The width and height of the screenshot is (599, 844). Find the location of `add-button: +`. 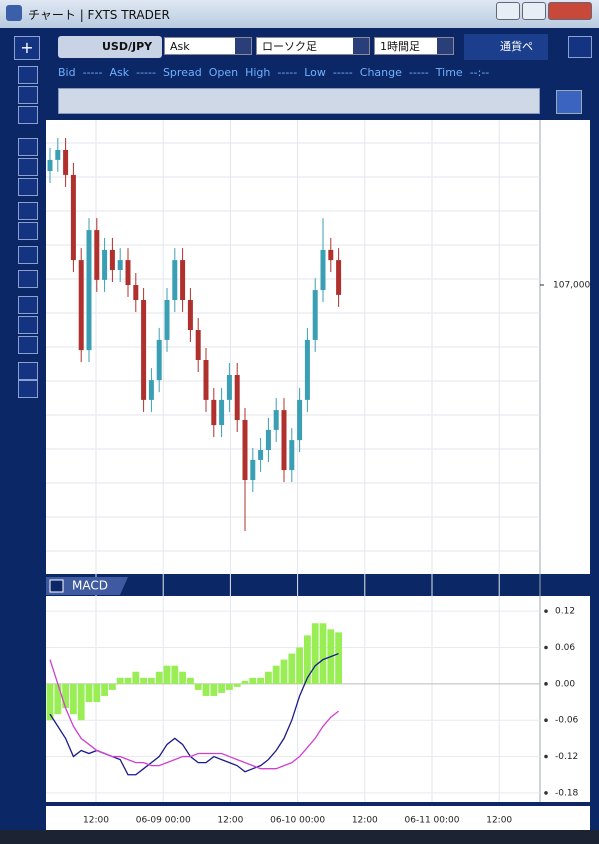

add-button: + is located at coordinates (27, 48).